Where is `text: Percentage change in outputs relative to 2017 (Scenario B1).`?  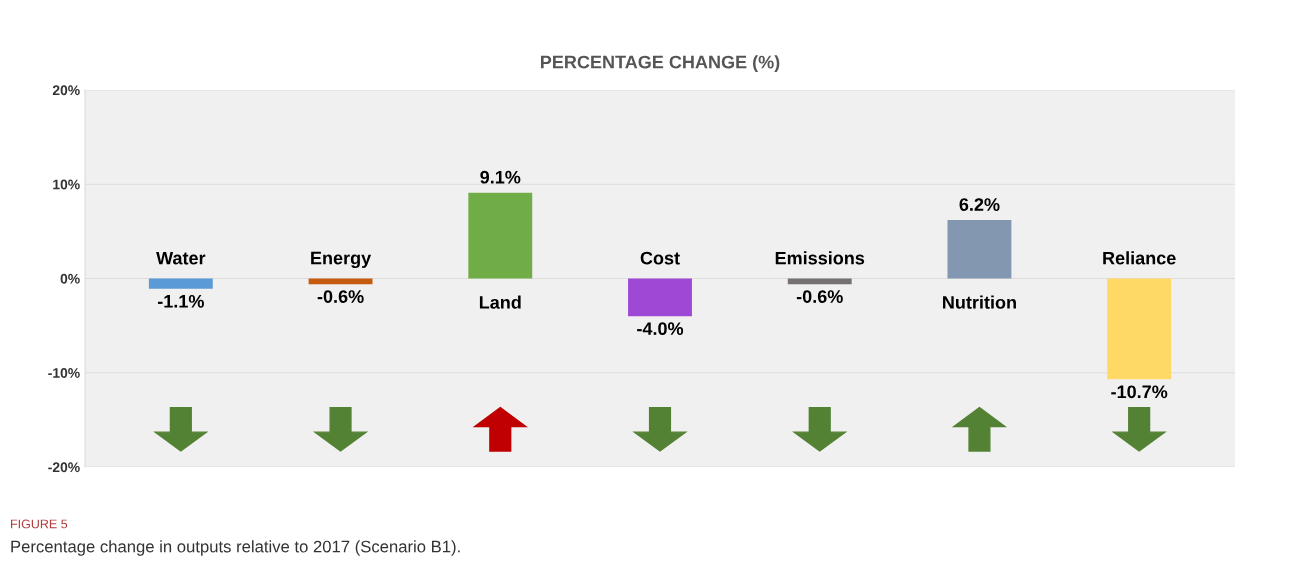 text: Percentage change in outputs relative to 2017 (Scenario B1). is located at coordinates (235, 548).